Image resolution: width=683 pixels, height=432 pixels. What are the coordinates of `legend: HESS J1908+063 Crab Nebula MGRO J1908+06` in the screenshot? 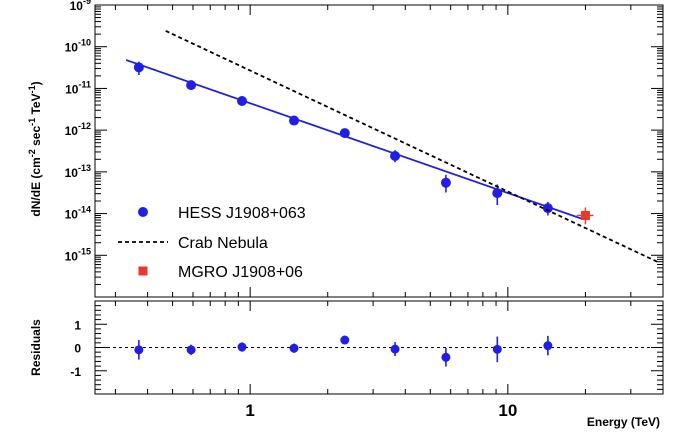 It's located at (212, 243).